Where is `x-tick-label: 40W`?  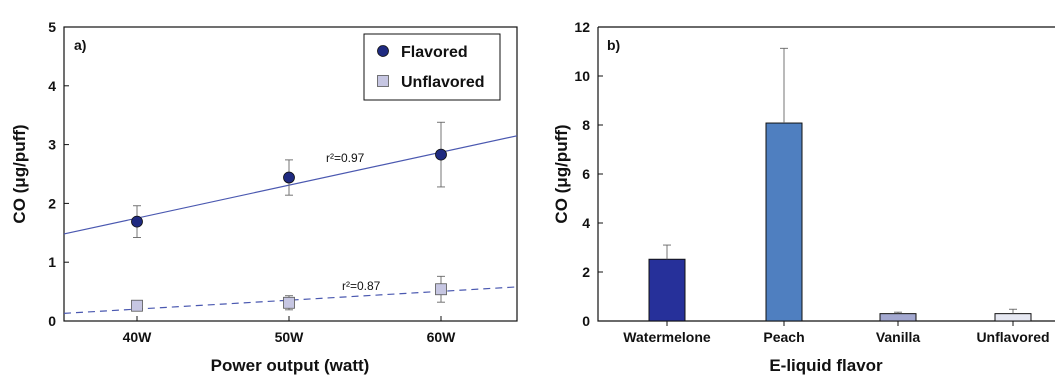 x-tick-label: 40W is located at coordinates (138, 337).